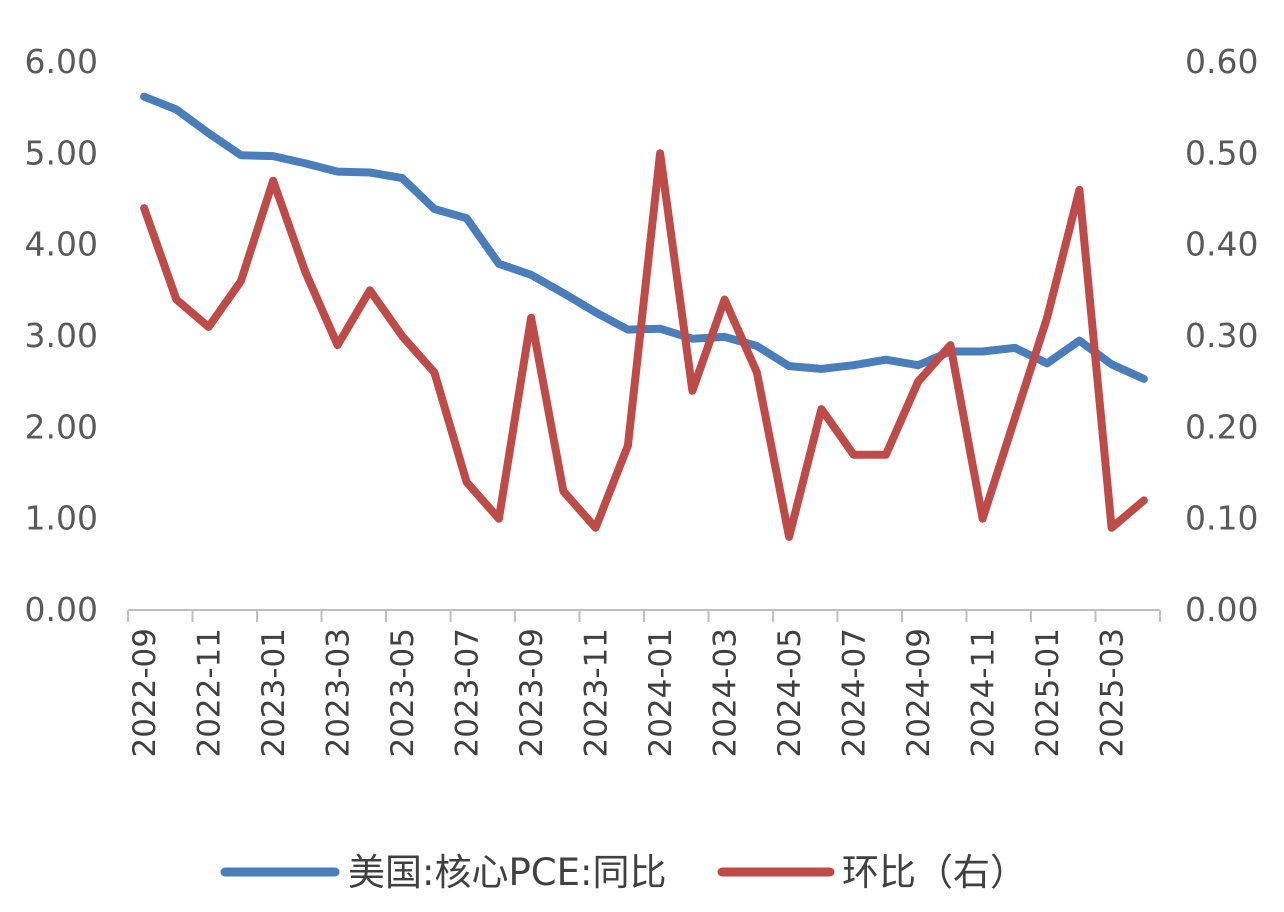 The width and height of the screenshot is (1284, 912). Describe the element at coordinates (468, 693) in the screenshot. I see `x-tick-label: 2023-07` at that location.